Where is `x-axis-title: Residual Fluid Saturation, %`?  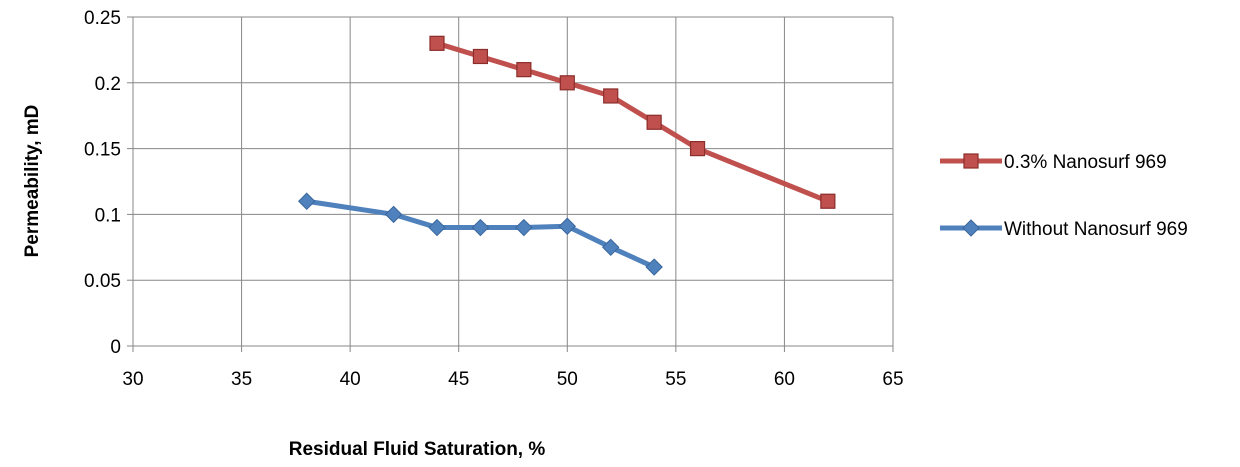
x-axis-title: Residual Fluid Saturation, % is located at coordinates (417, 449).